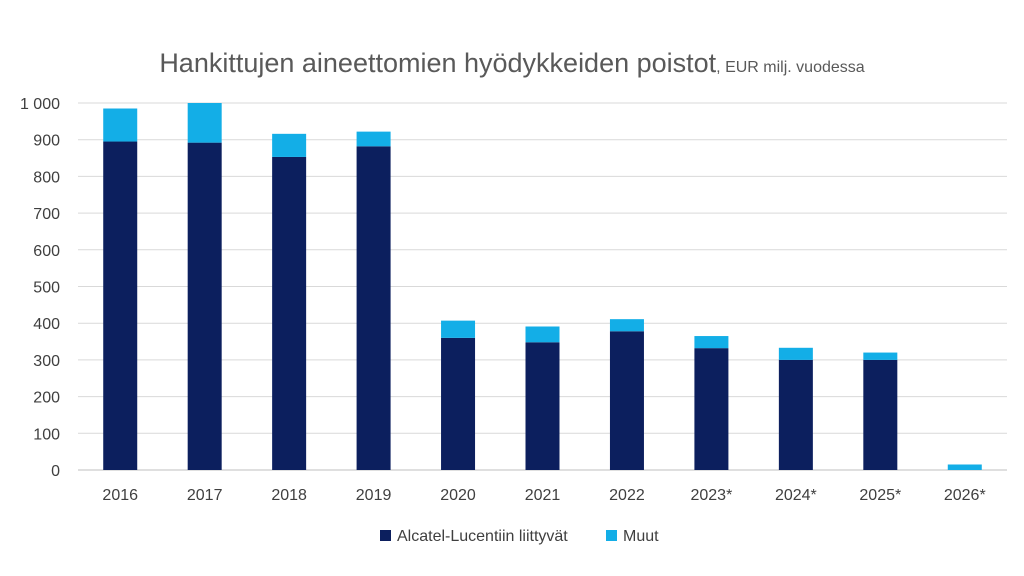 Image resolution: width=1024 pixels, height=576 pixels. I want to click on bar-2023-muut, so click(711, 342).